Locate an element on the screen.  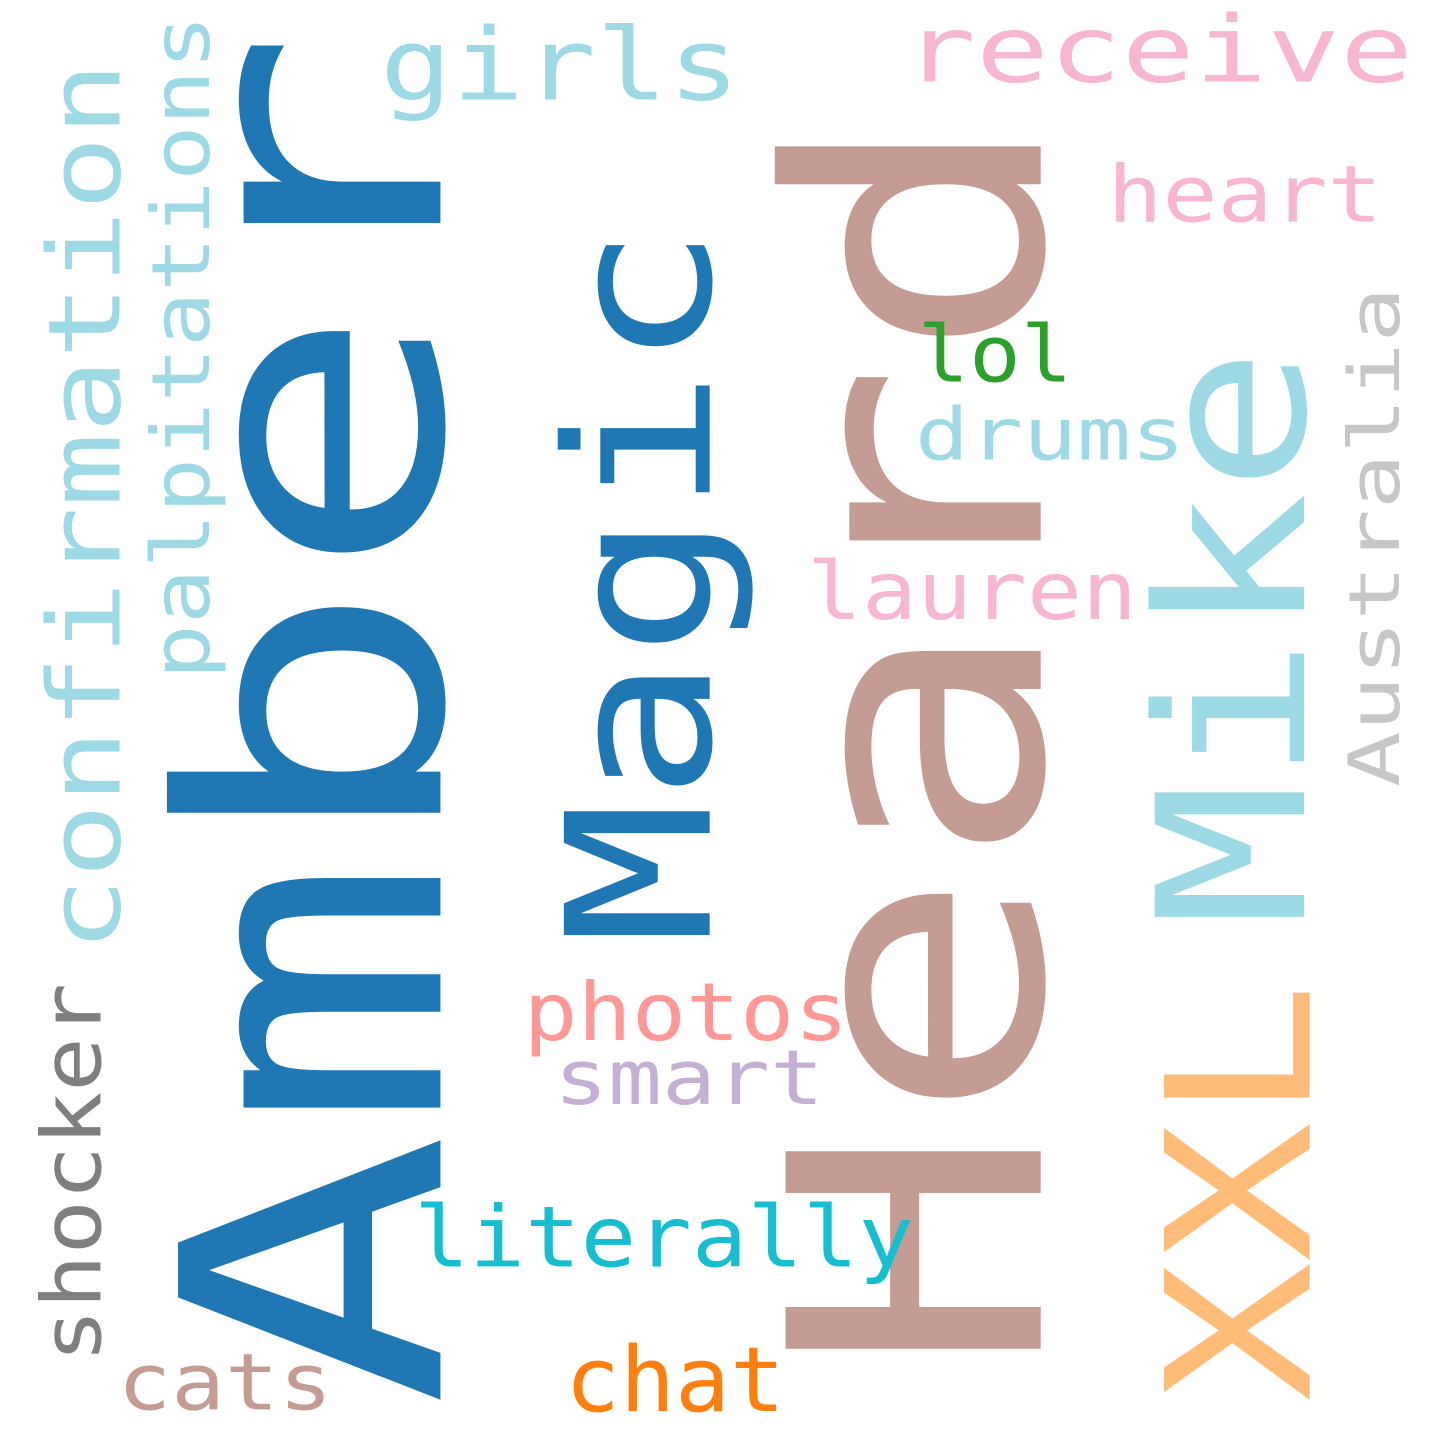
word-shocker: shocker is located at coordinates (72, 1173).